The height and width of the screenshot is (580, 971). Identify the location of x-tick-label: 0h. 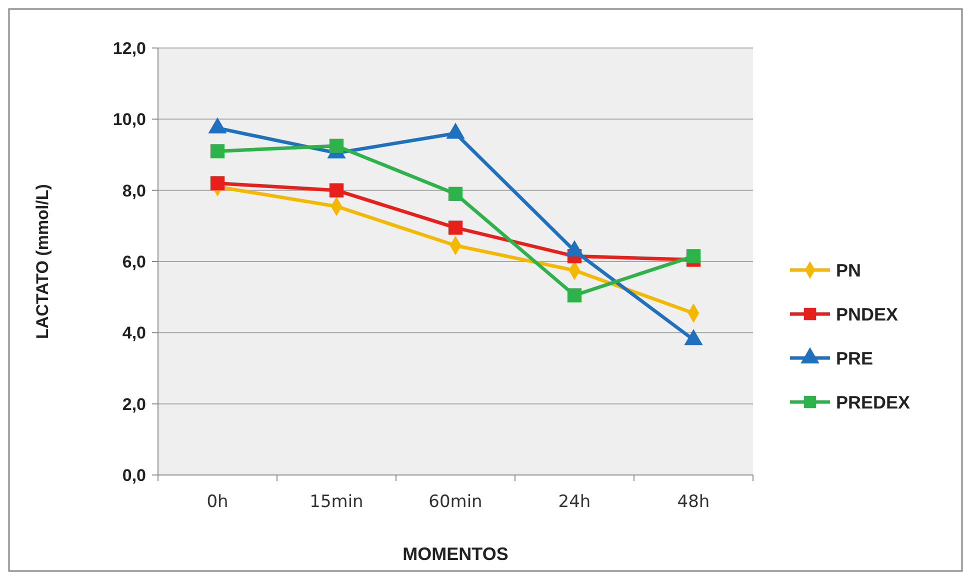
(217, 502).